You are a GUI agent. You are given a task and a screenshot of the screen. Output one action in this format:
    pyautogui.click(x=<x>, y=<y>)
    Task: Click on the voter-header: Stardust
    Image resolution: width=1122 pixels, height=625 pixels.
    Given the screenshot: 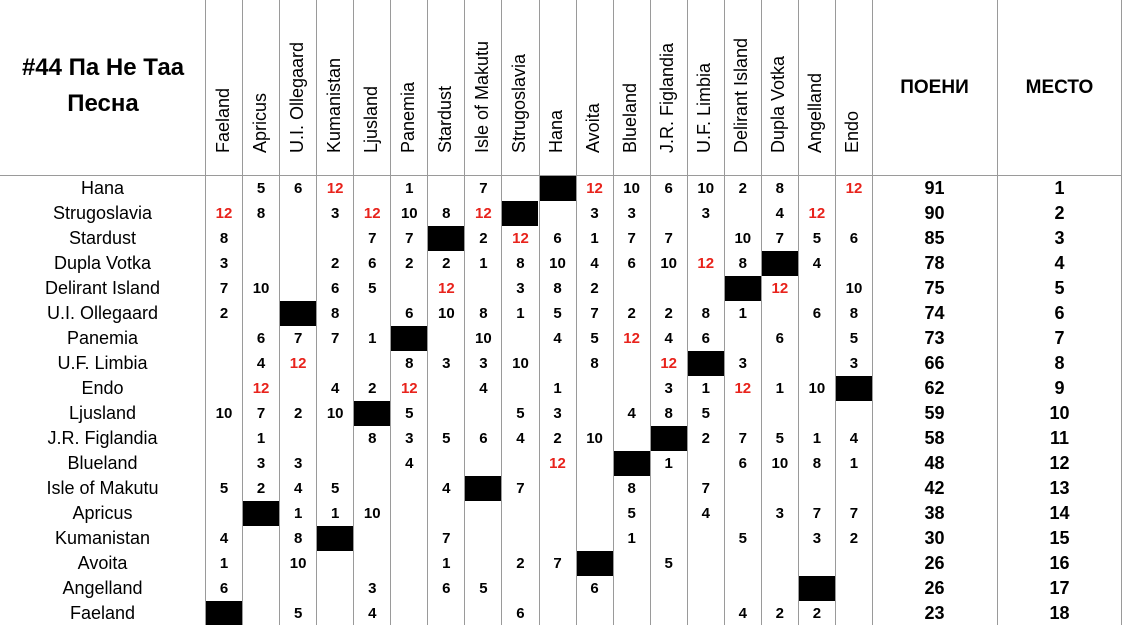 What is the action you would take?
    pyautogui.click(x=444, y=119)
    